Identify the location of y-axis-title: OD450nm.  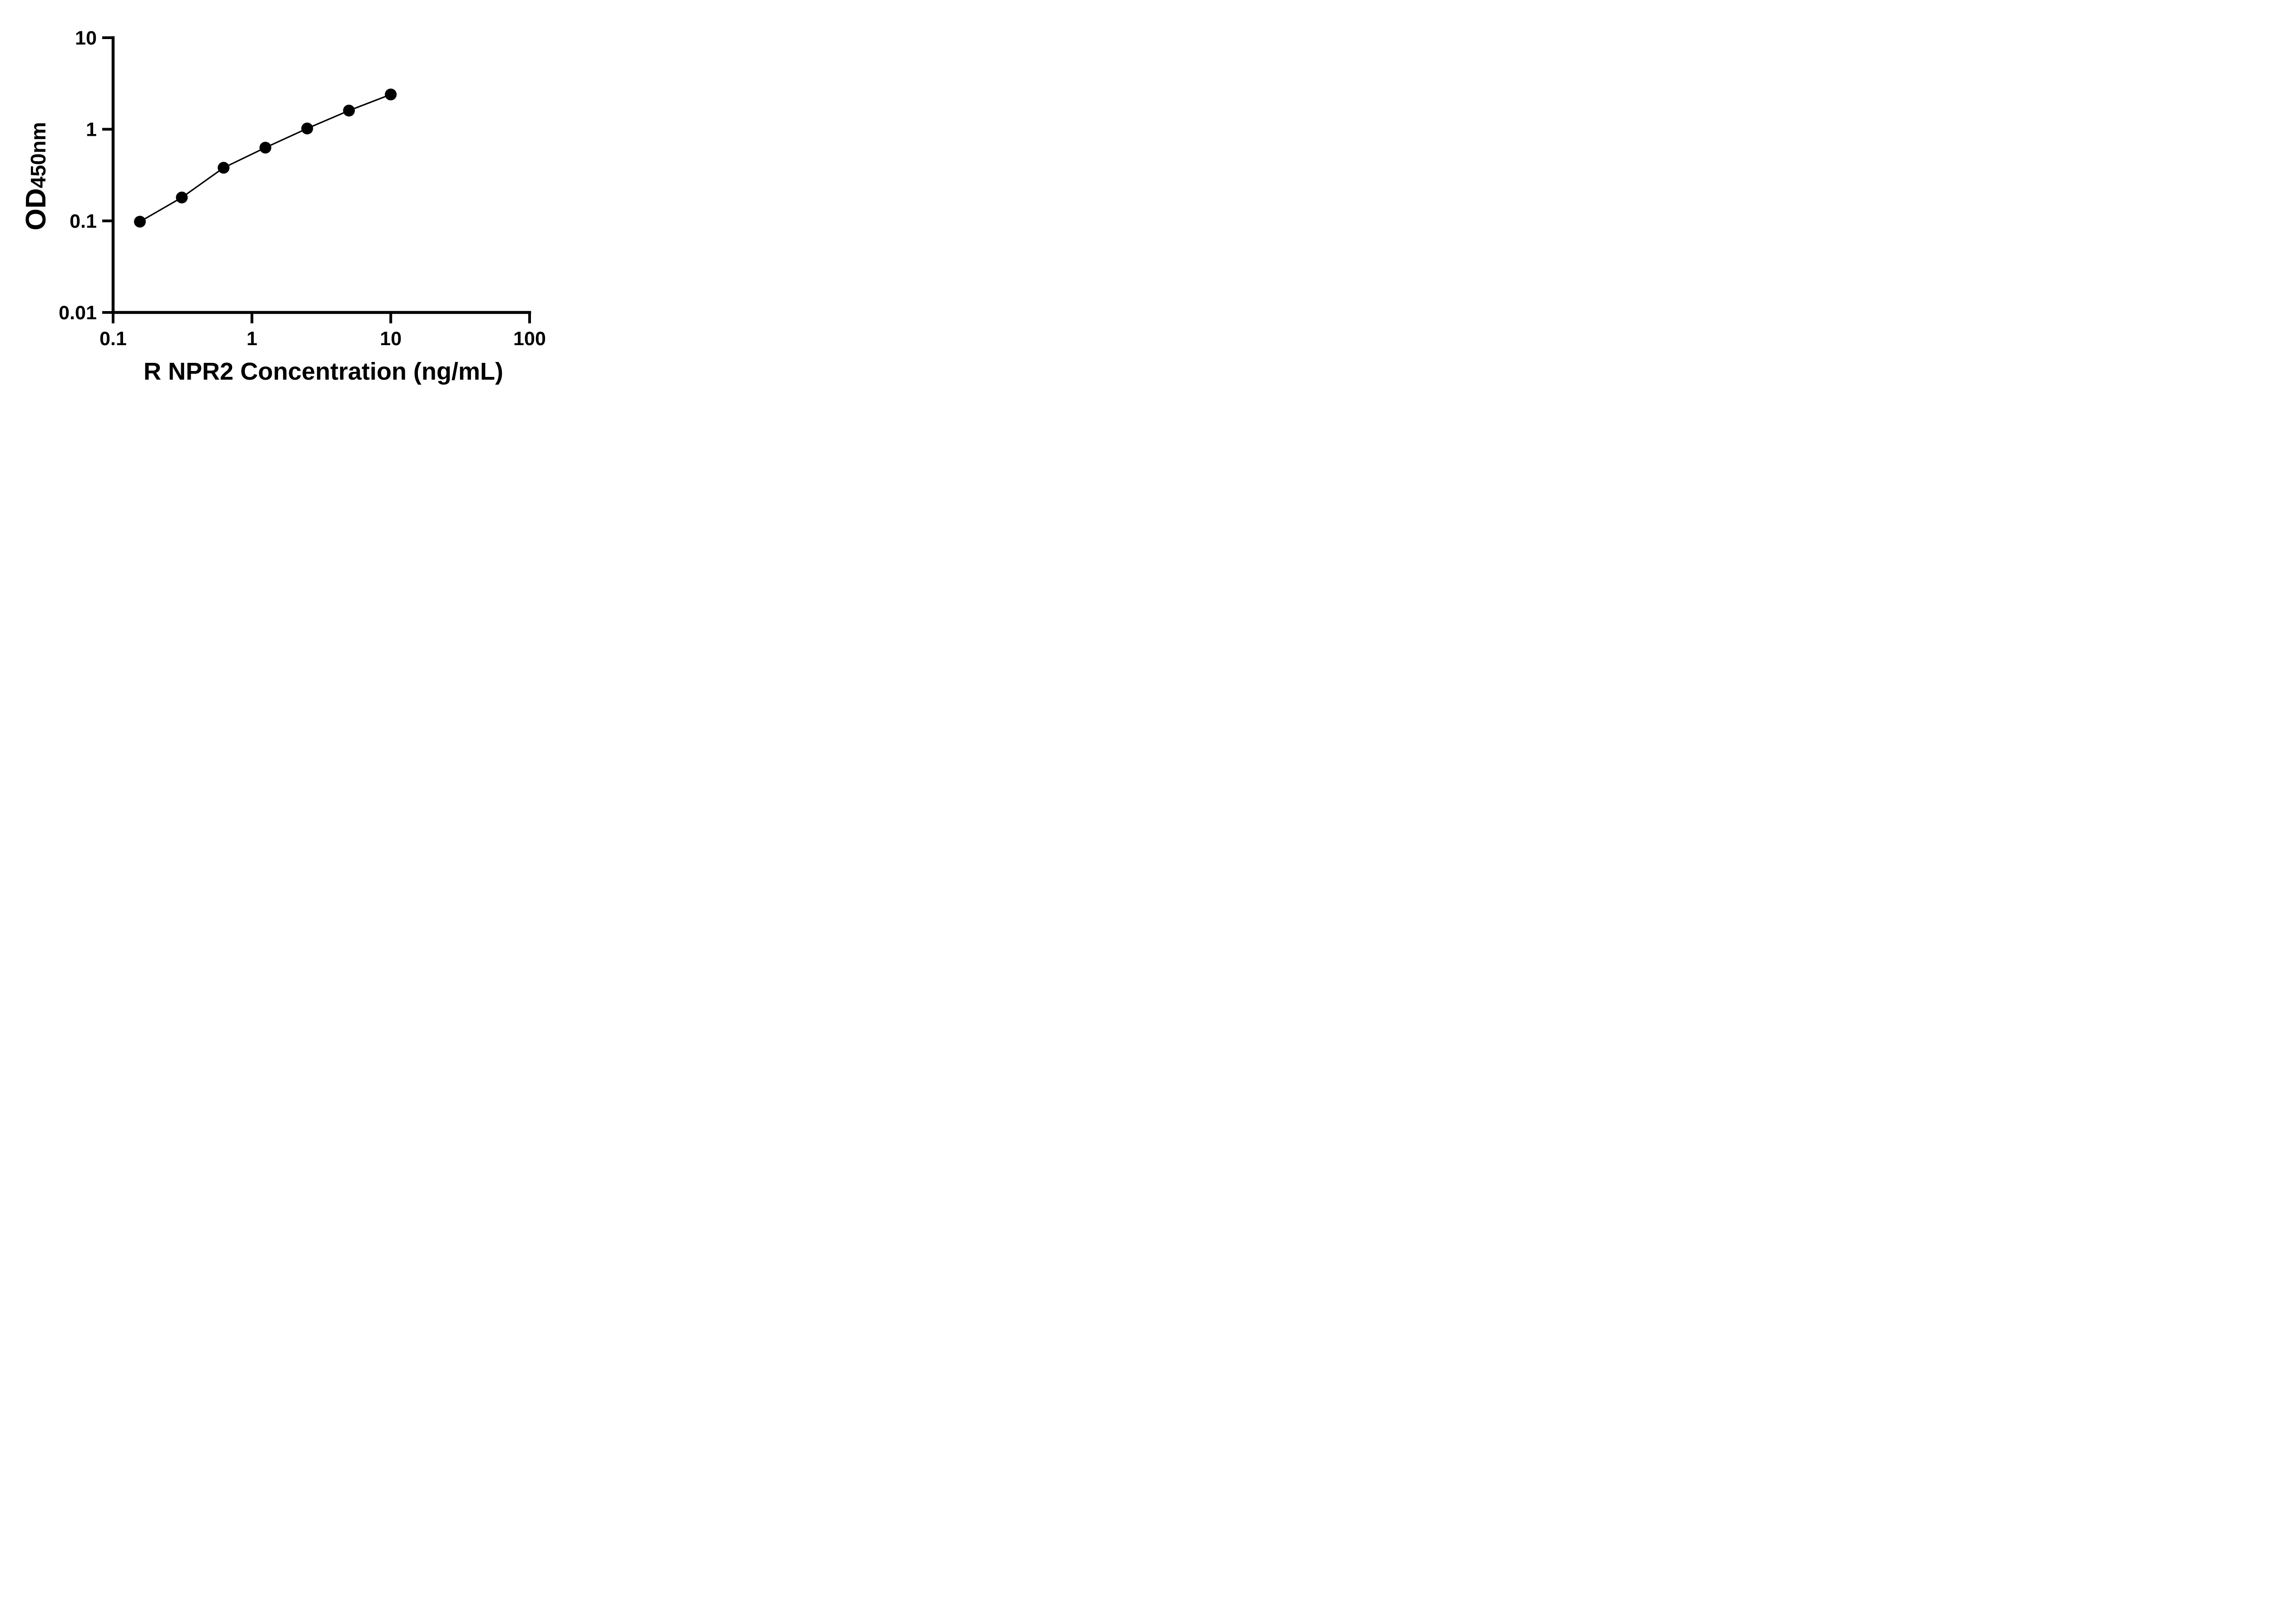
(36, 176).